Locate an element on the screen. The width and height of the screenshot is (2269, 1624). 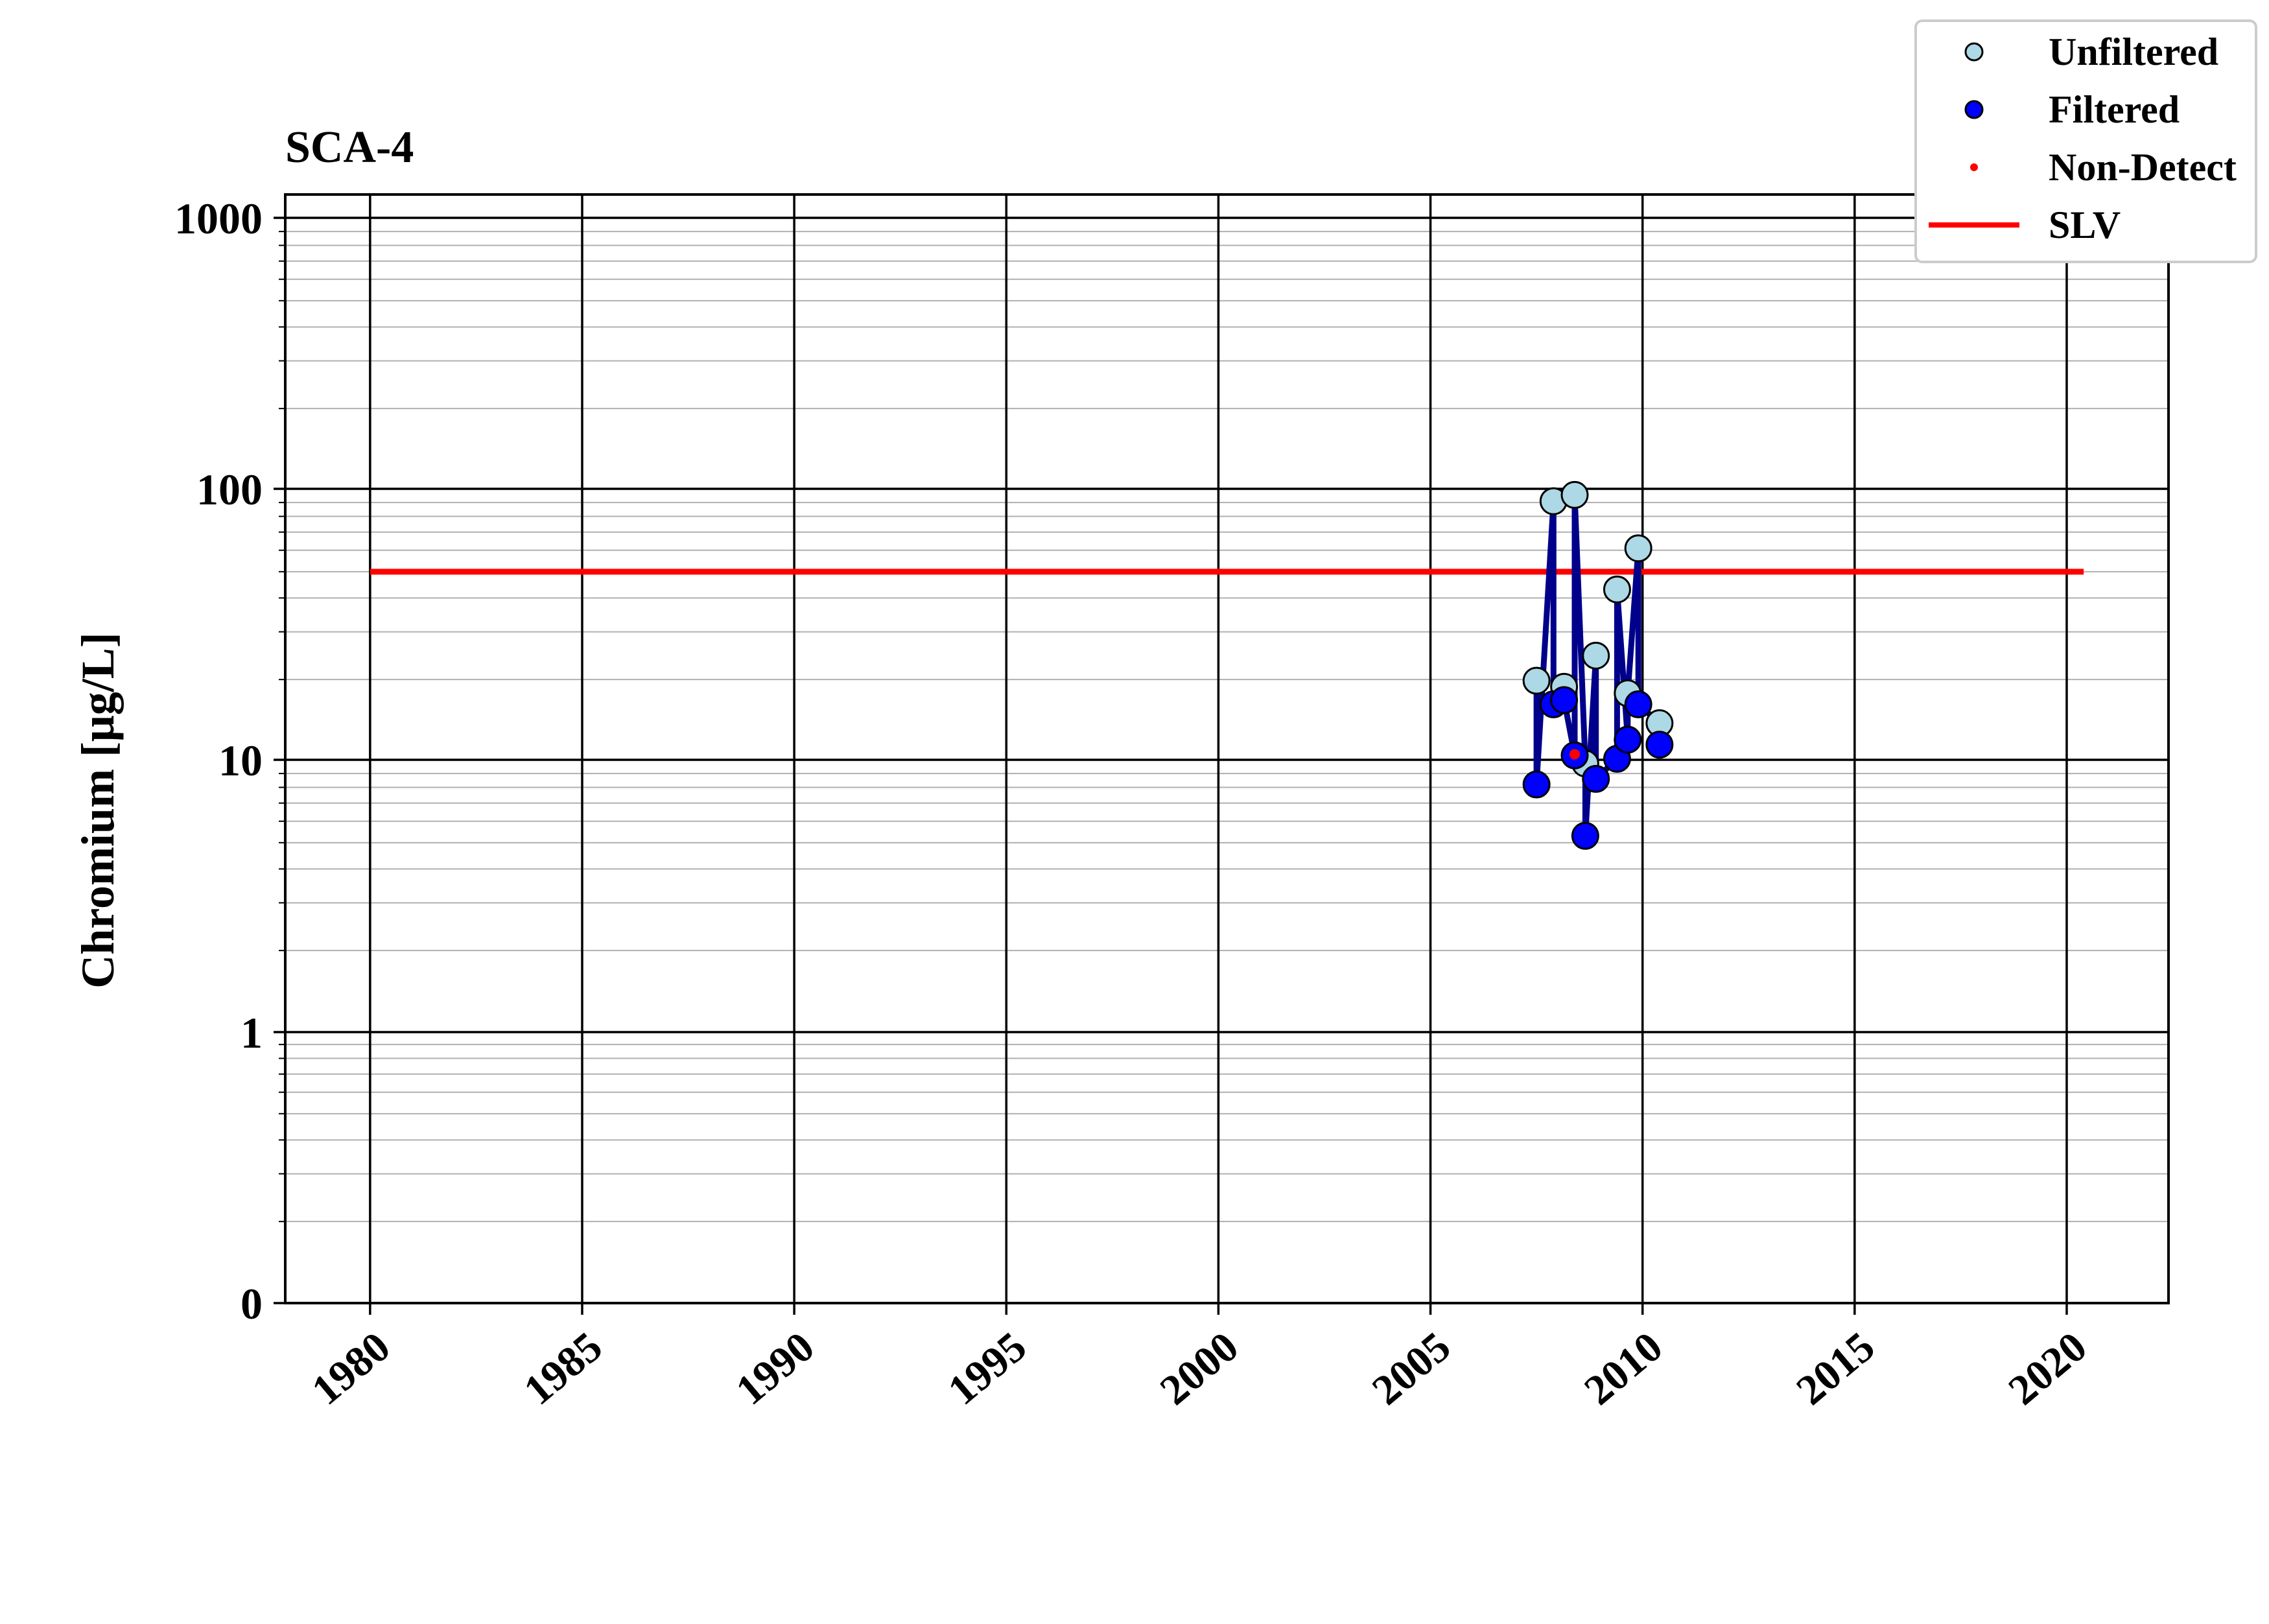
y-tick-label: 10 is located at coordinates (240, 760).